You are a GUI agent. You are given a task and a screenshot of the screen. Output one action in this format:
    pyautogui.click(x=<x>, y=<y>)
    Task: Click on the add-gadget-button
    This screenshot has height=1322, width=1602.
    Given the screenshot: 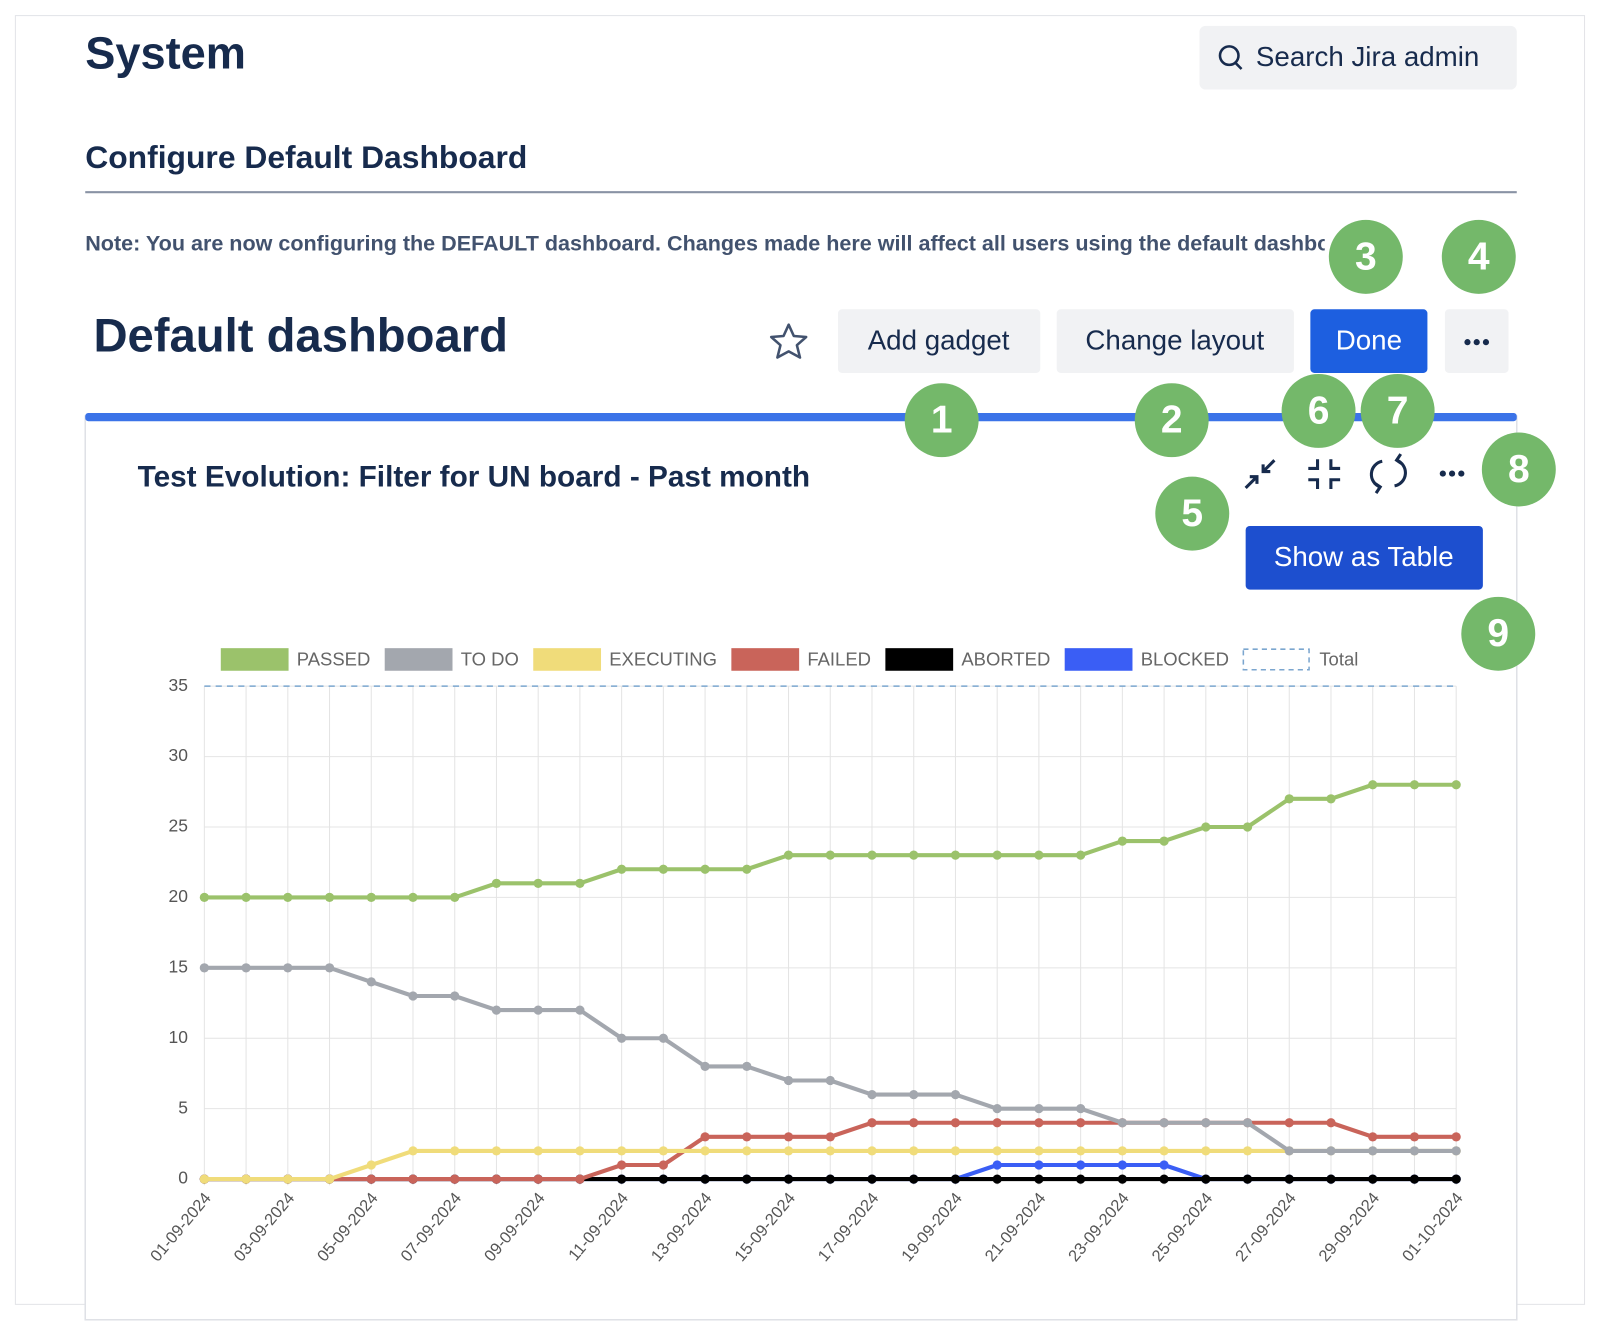 What is the action you would take?
    pyautogui.click(x=939, y=341)
    